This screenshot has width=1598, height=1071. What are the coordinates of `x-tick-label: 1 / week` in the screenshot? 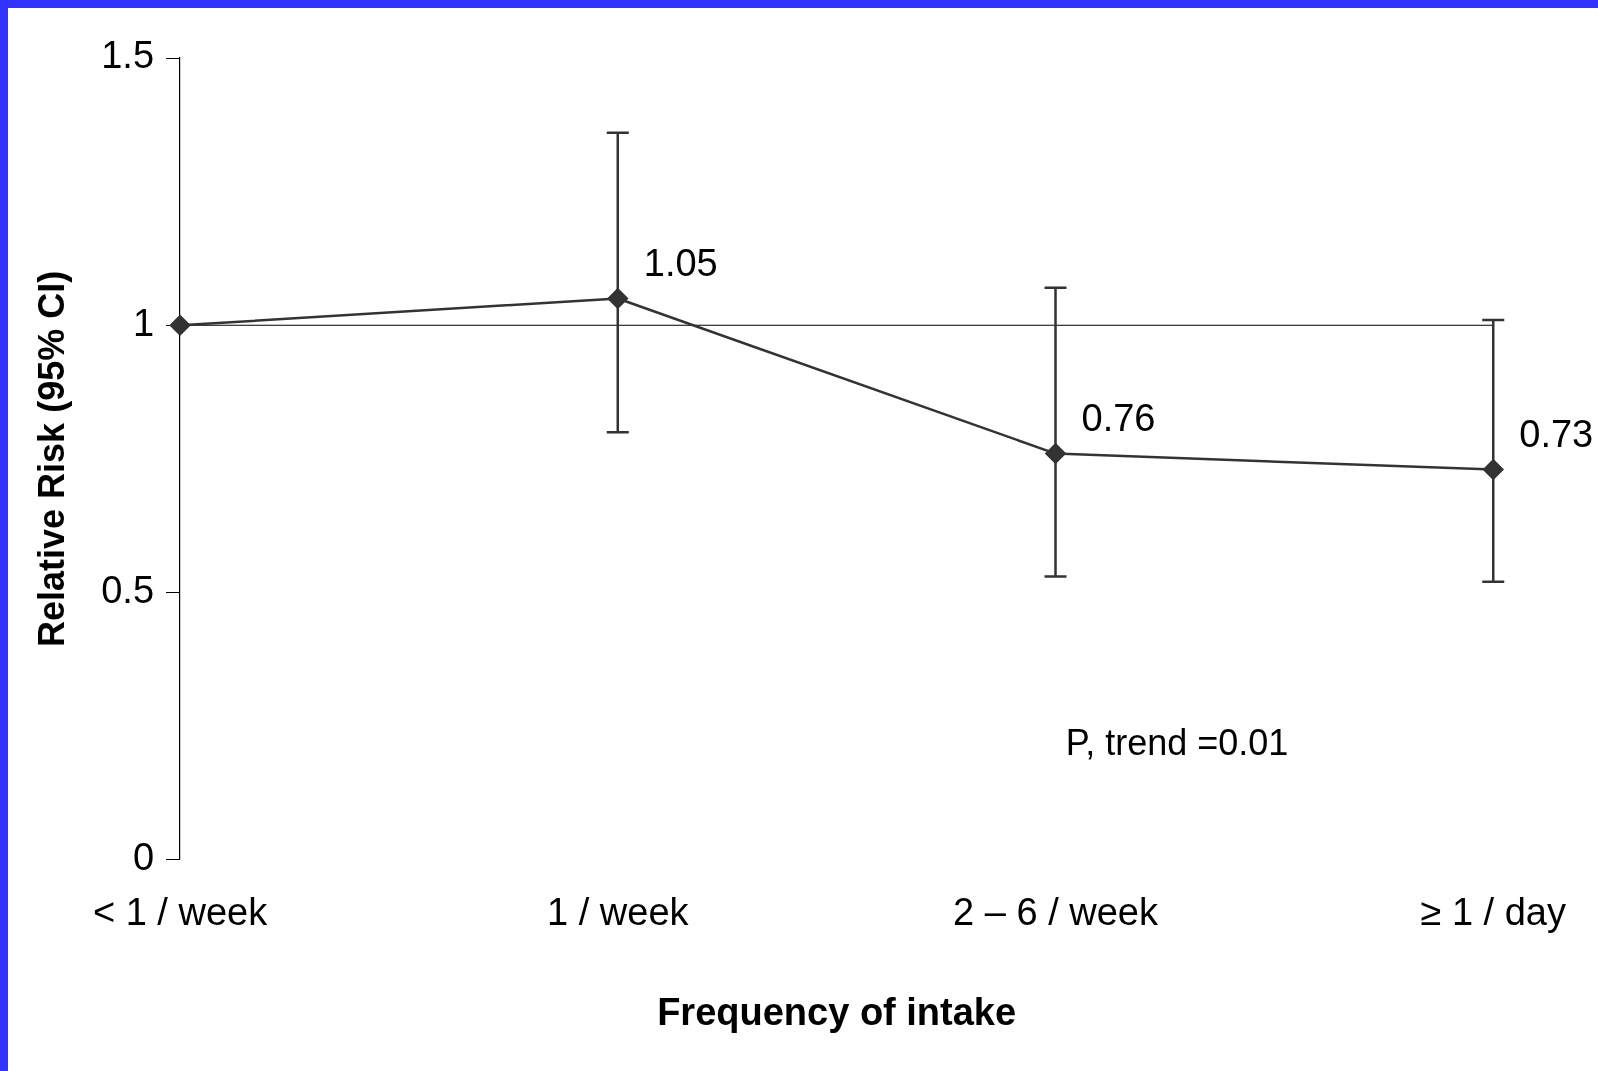 It's located at (618, 912).